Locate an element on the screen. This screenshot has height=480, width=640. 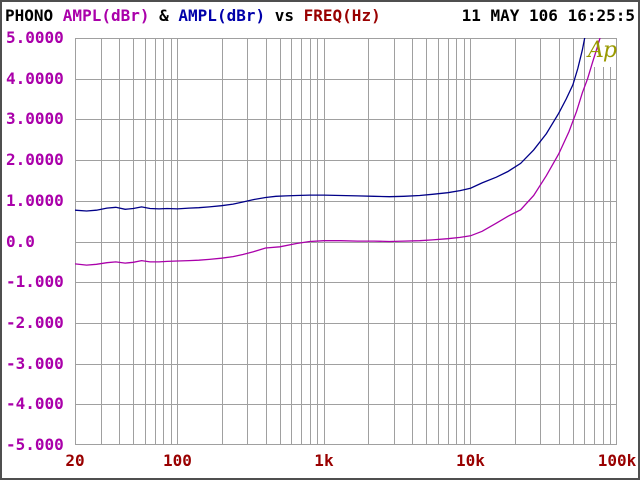
x-tick-label: 10k is located at coordinates (470, 460).